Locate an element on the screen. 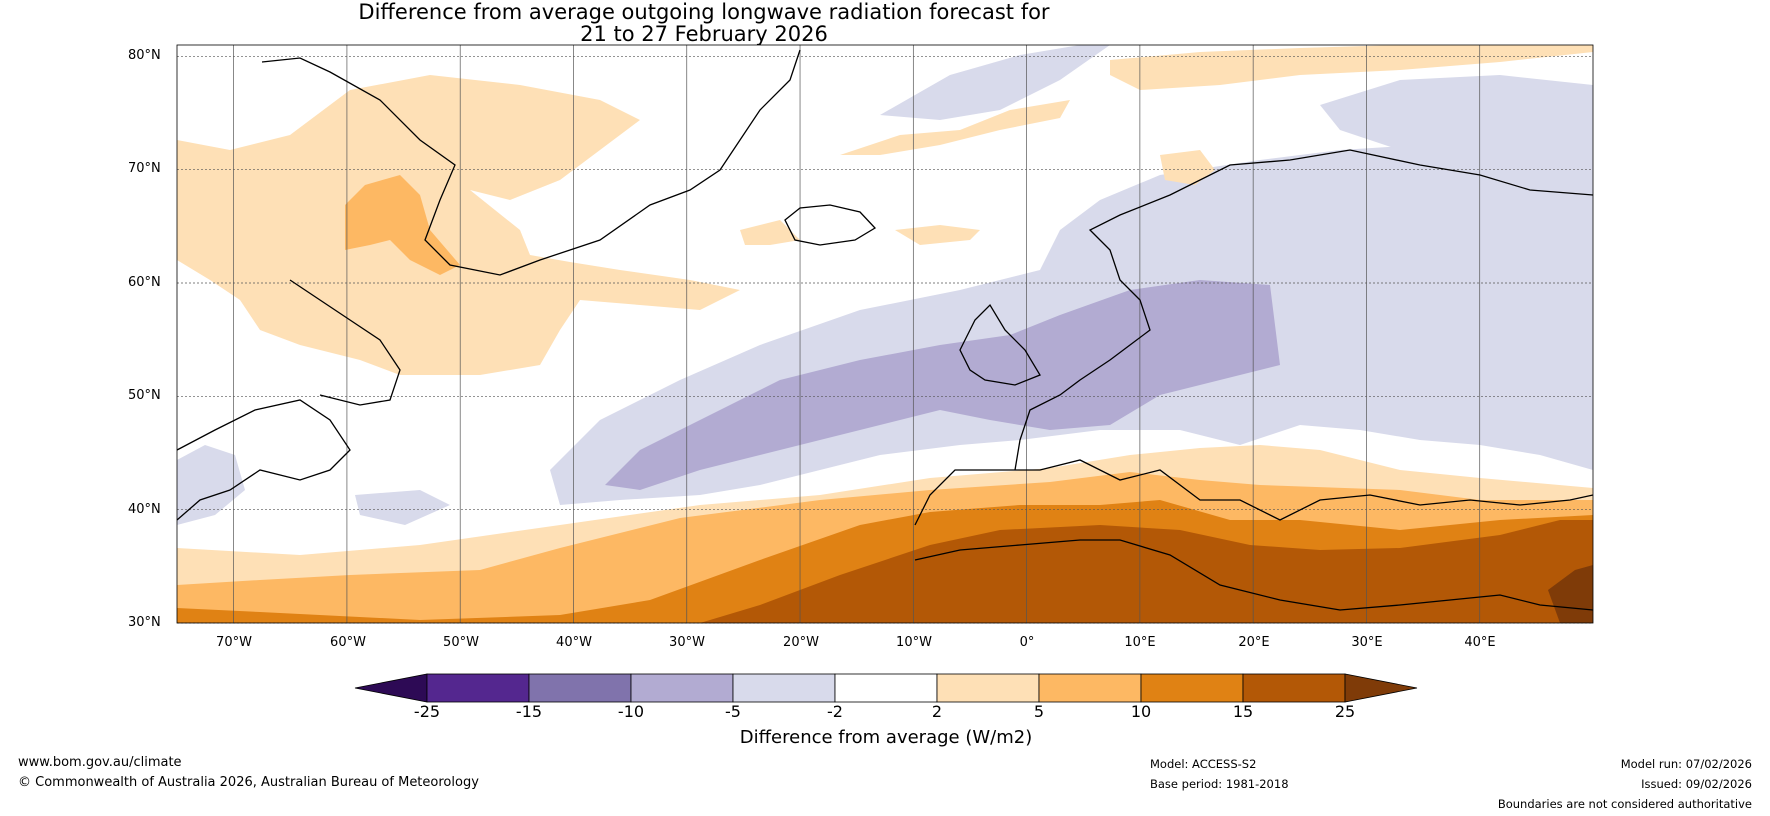 The image size is (1770, 816). lon-label-70w: 70°W is located at coordinates (234, 642).